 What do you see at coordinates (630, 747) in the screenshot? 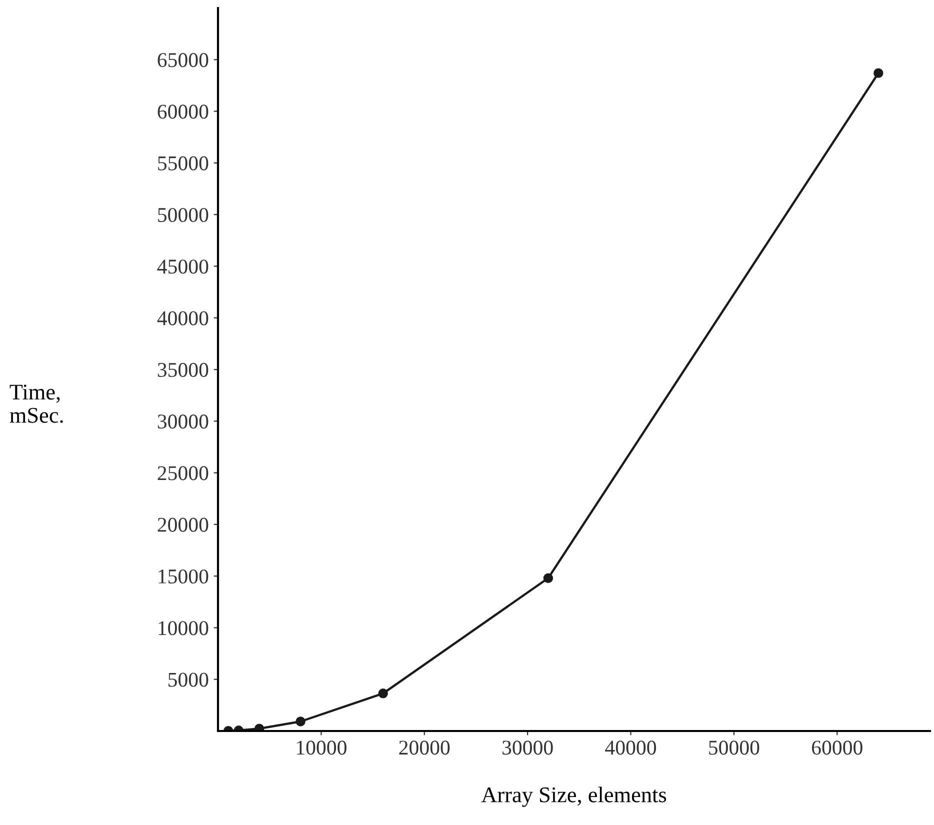
I see `x-tick-label: 40000` at bounding box center [630, 747].